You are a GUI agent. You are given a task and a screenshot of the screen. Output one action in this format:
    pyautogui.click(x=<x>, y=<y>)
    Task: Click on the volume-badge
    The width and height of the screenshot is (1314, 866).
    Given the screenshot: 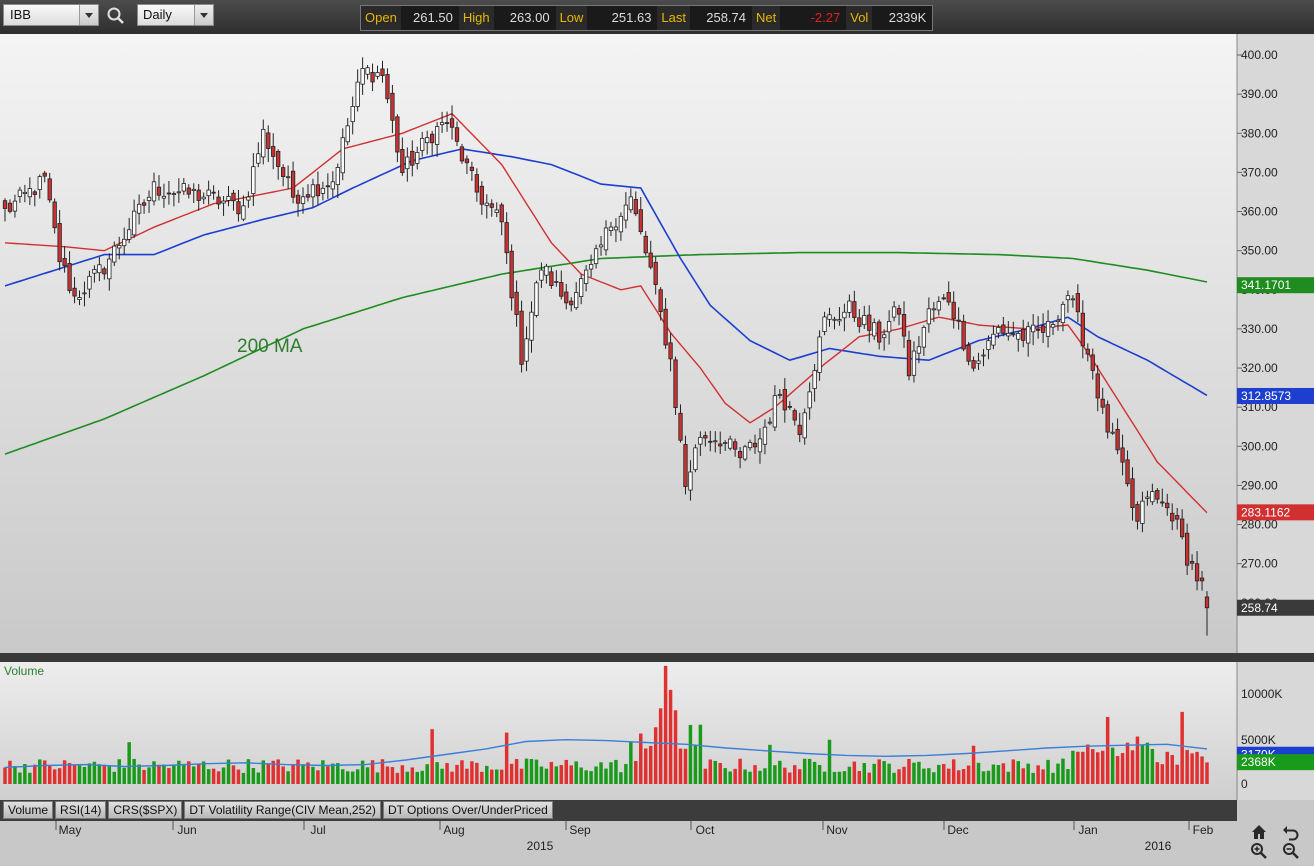 What is the action you would take?
    pyautogui.click(x=1275, y=762)
    